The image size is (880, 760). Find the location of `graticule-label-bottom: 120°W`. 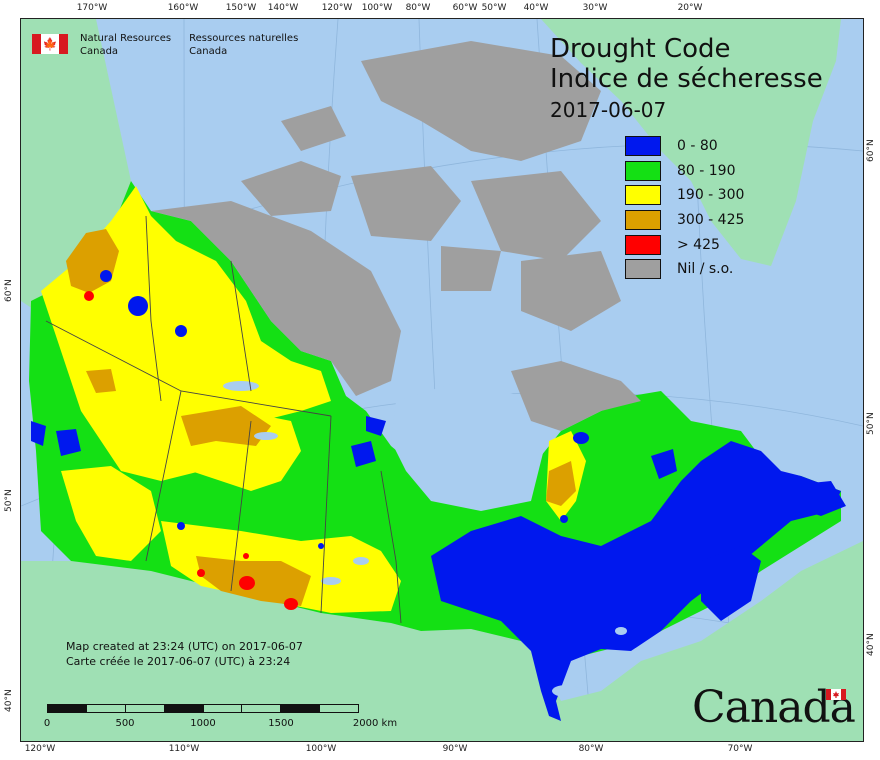

graticule-label-bottom: 120°W is located at coordinates (40, 749).